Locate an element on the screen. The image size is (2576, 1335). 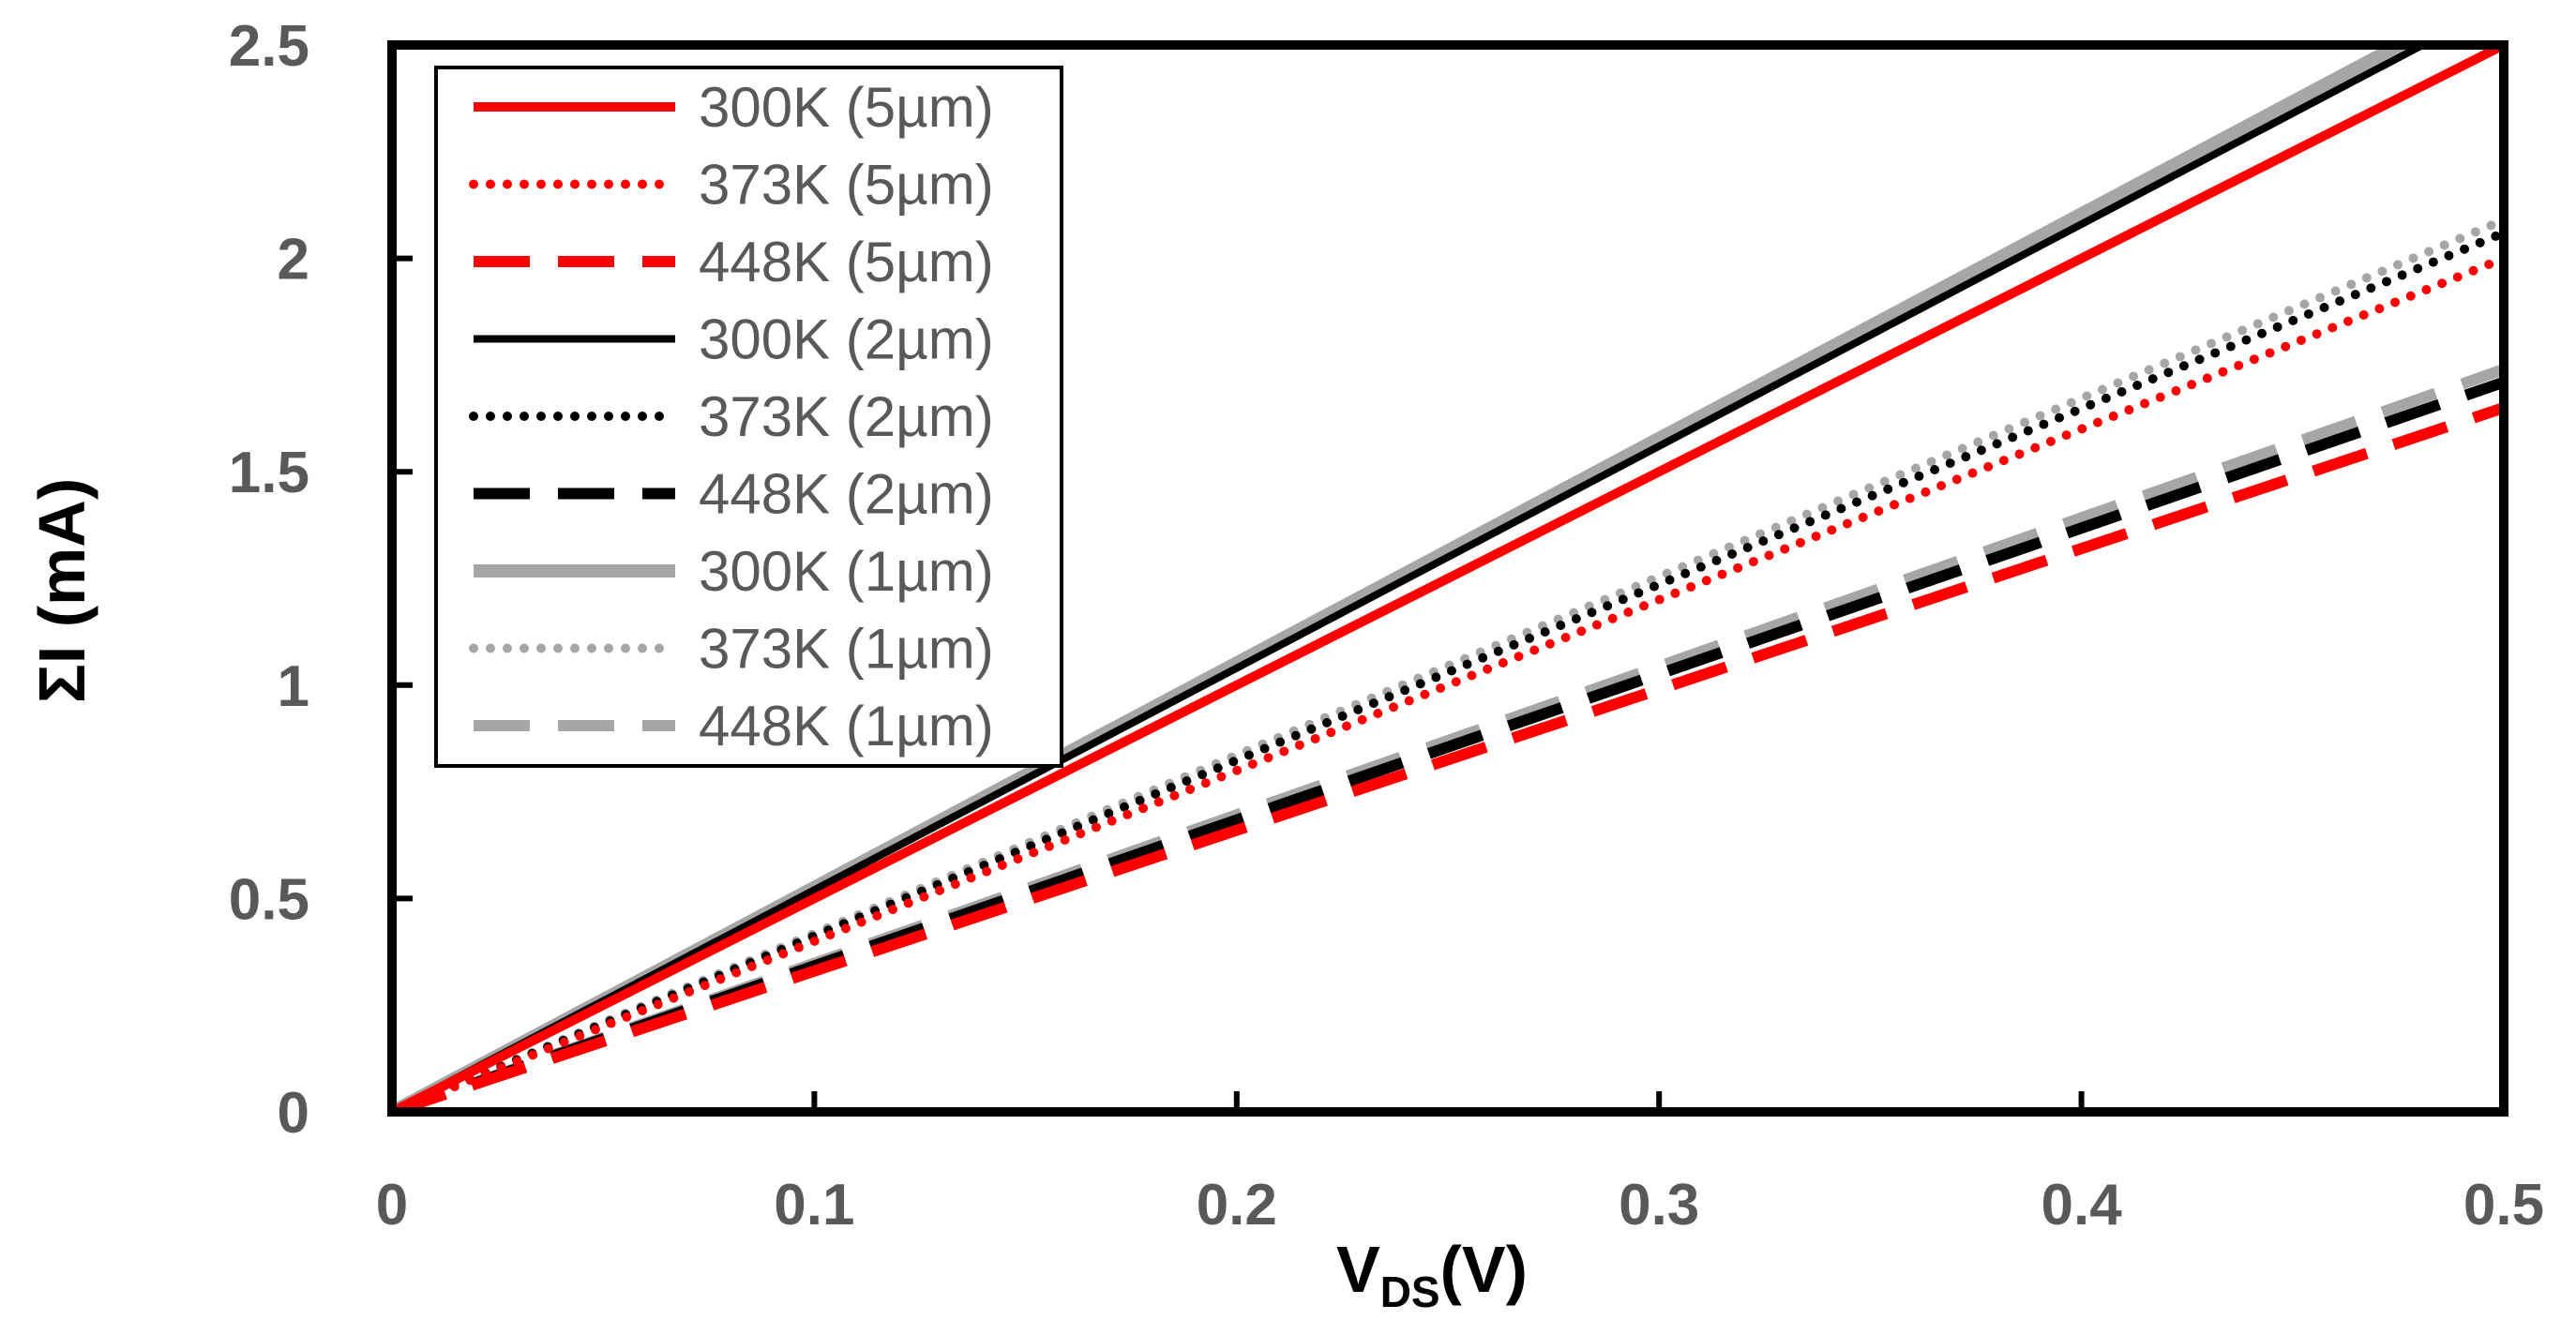
legend-item: 448K (1µm) is located at coordinates (734, 726).